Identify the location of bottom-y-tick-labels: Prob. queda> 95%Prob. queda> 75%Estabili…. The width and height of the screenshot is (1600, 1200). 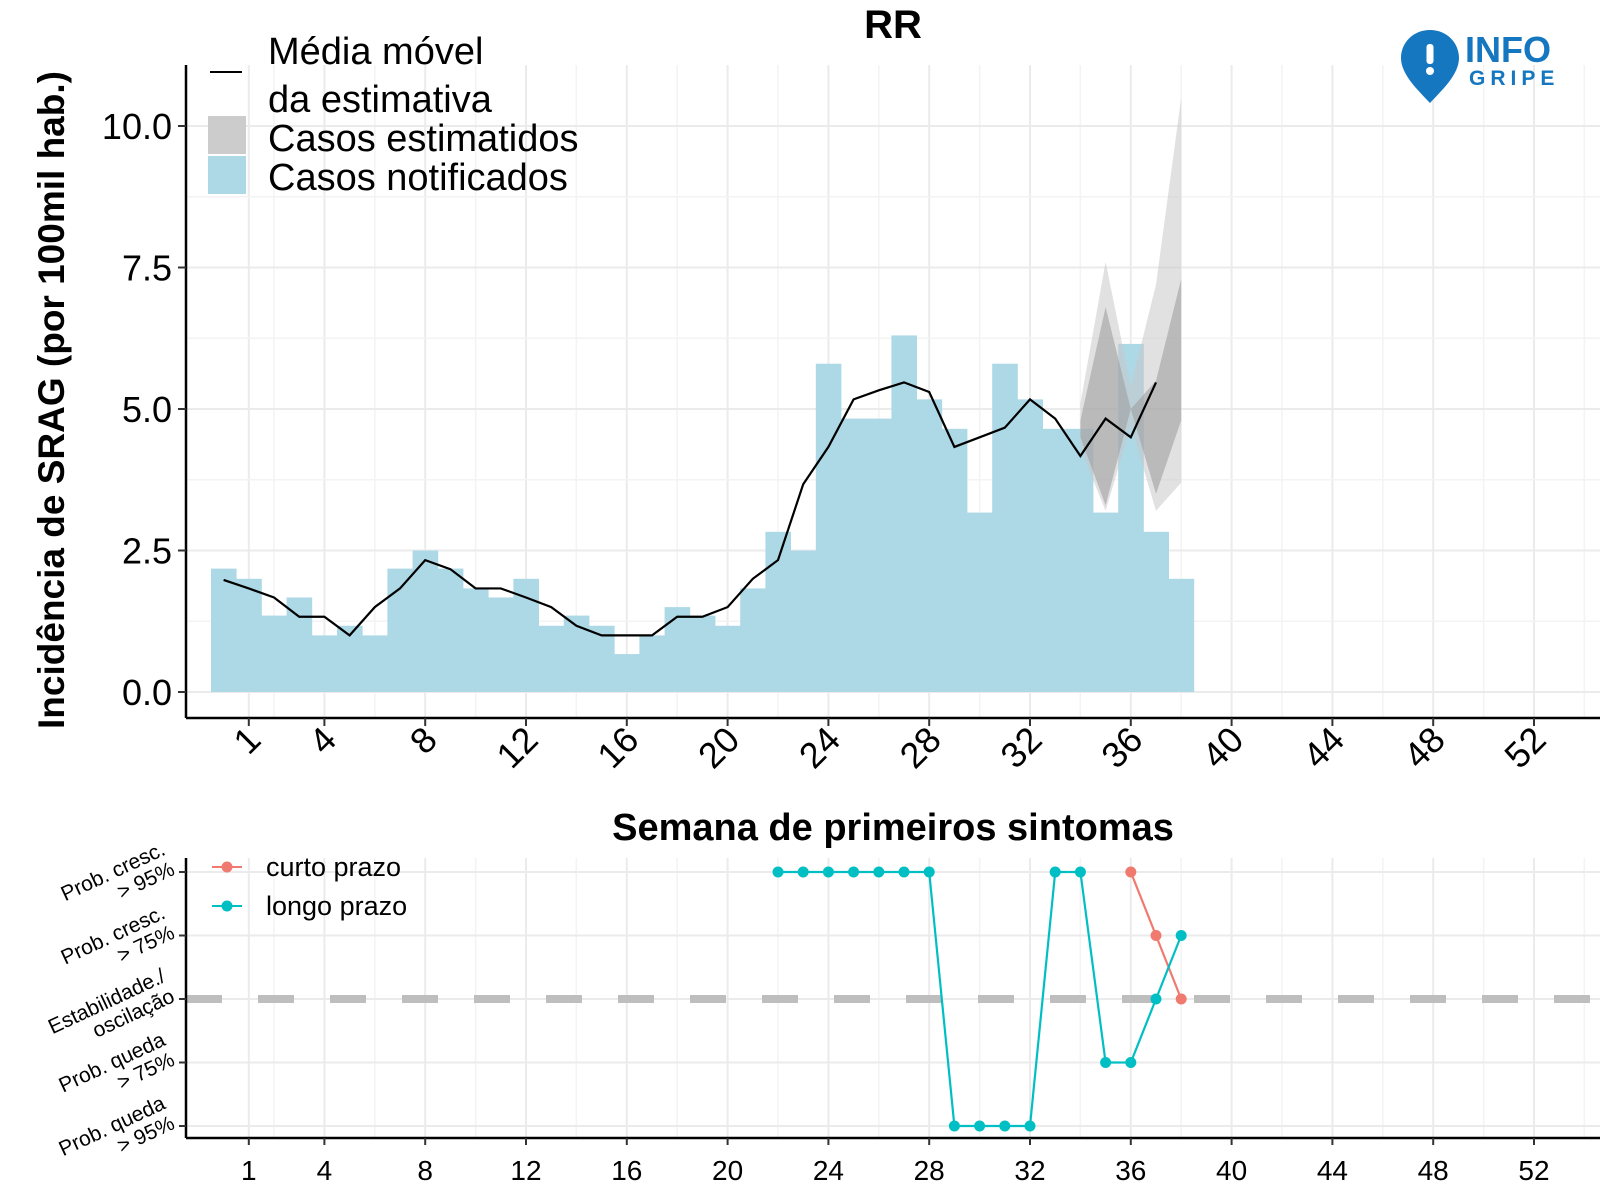
(115, 999).